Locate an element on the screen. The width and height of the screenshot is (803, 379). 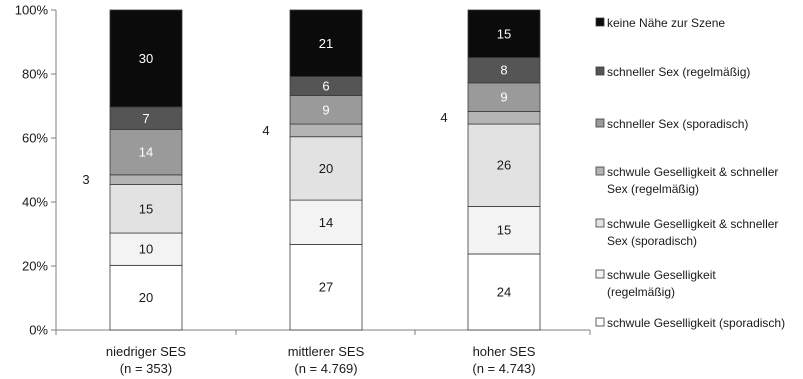
data-label: 26 is located at coordinates (504, 165).